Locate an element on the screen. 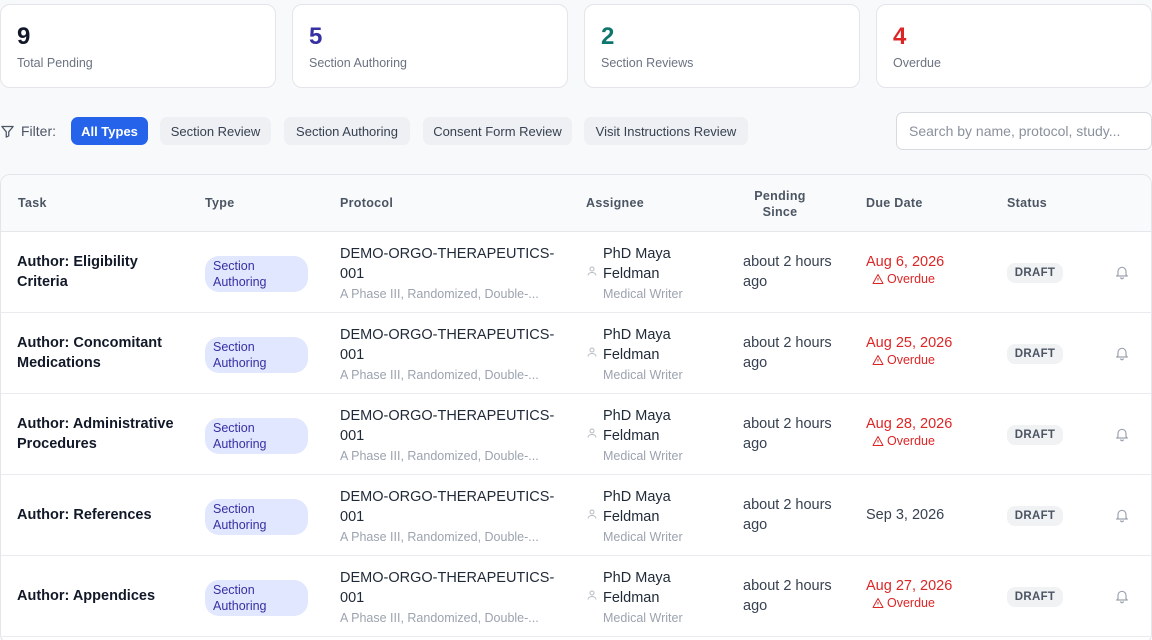  task-name: Author: Concomitant Medications is located at coordinates (89, 353).